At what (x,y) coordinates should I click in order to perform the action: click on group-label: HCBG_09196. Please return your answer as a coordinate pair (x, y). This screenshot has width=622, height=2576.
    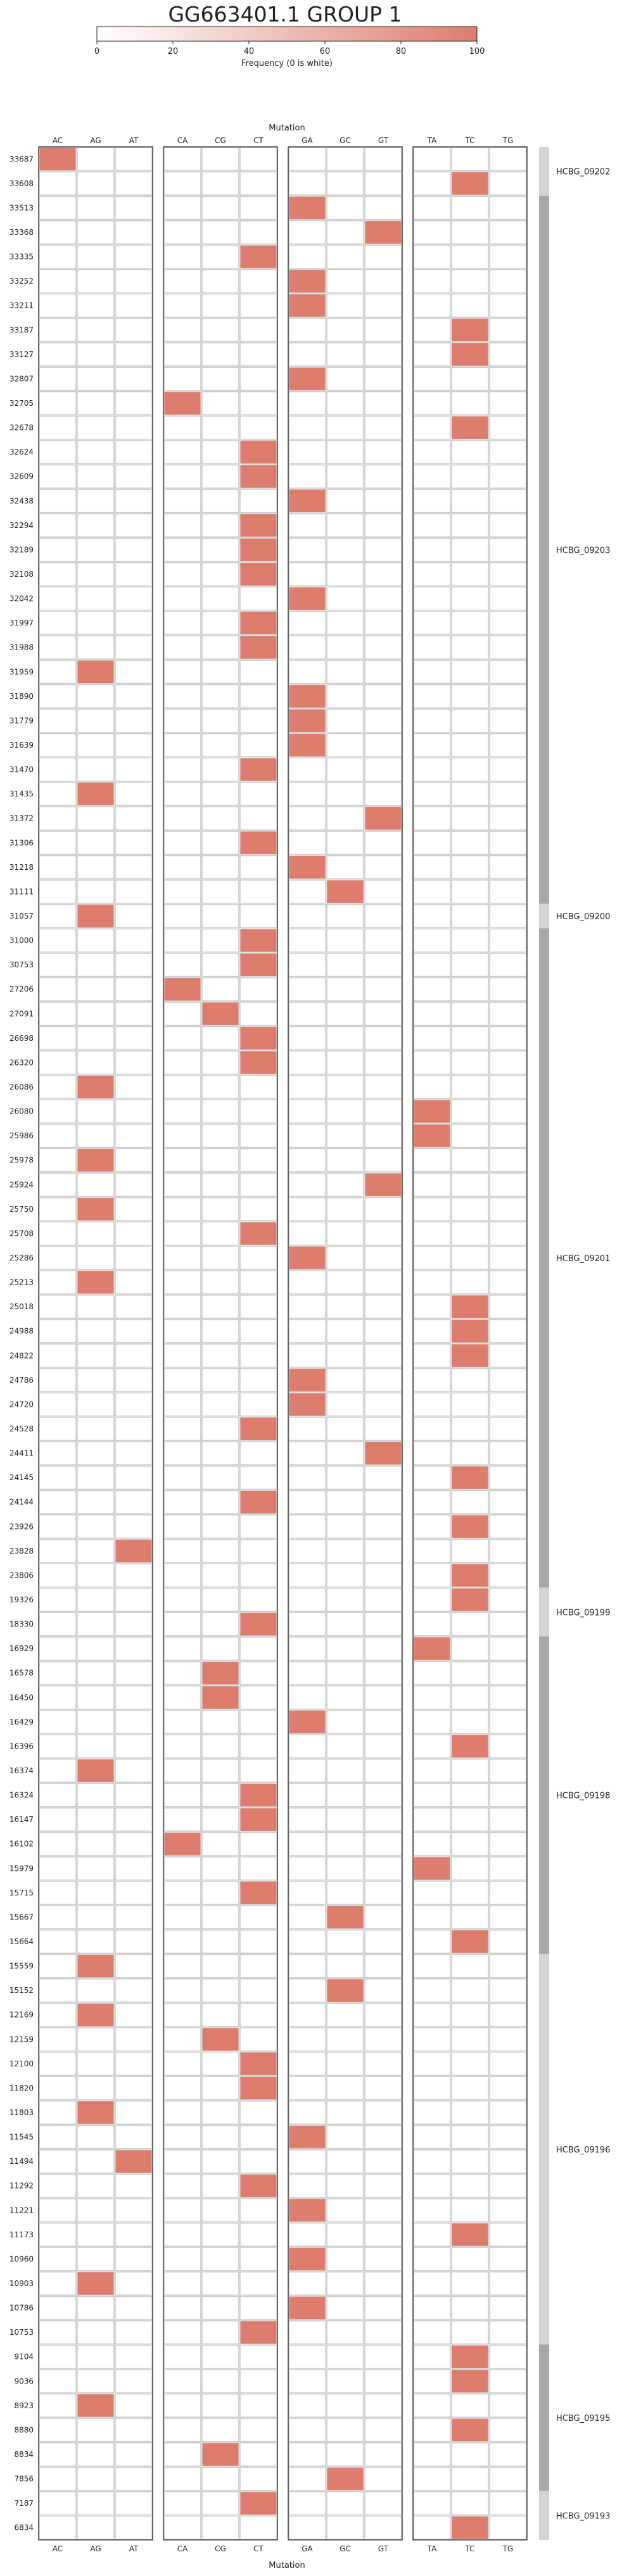
    Looking at the image, I should click on (583, 2150).